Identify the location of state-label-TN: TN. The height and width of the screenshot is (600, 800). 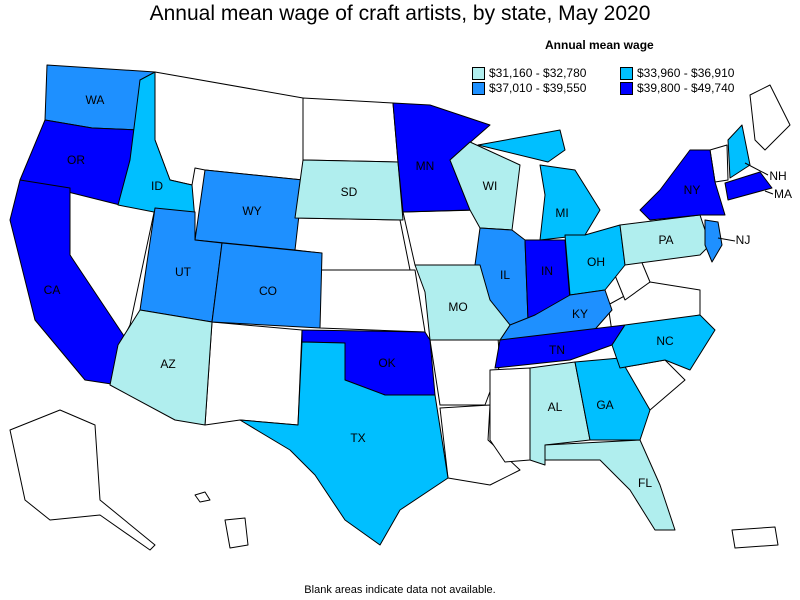
(557, 350).